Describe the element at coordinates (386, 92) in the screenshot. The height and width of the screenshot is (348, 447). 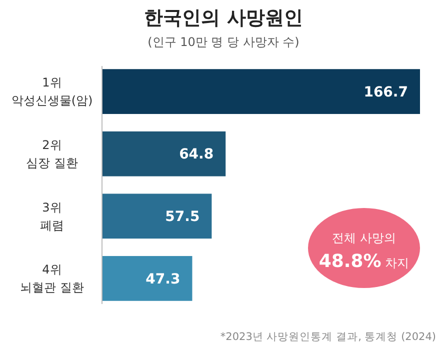
I see `data-label: 166.7` at that location.